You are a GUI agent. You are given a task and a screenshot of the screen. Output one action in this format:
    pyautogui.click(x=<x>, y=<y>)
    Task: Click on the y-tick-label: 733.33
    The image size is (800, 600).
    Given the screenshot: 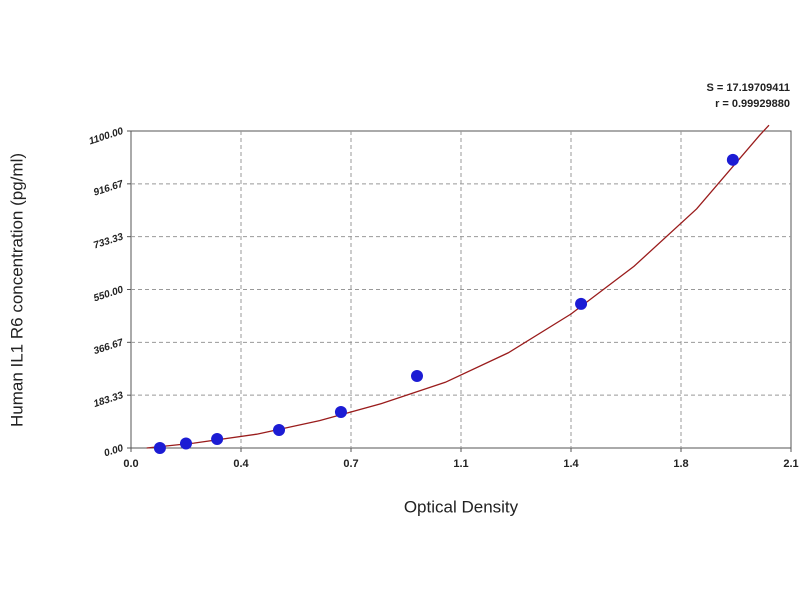 What is the action you would take?
    pyautogui.click(x=108, y=241)
    